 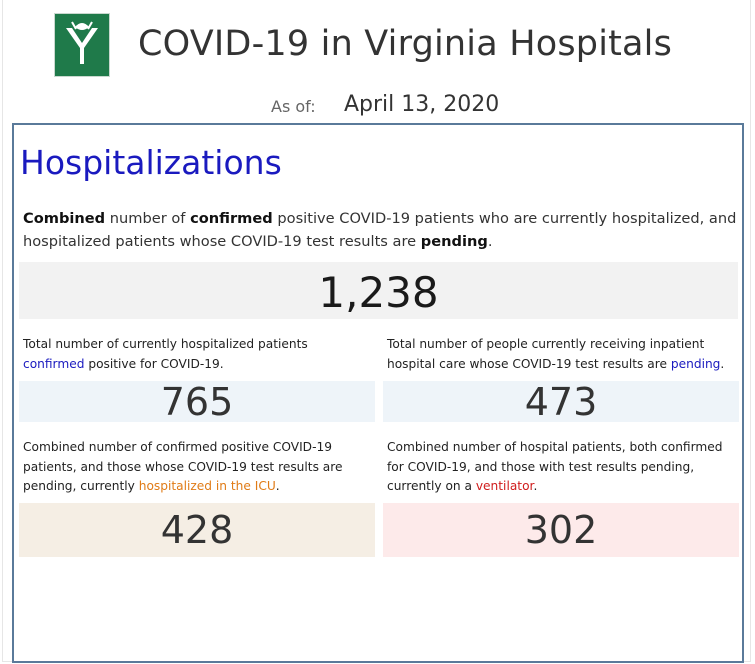 I want to click on as-of-date: April 13, 2020, so click(x=422, y=104).